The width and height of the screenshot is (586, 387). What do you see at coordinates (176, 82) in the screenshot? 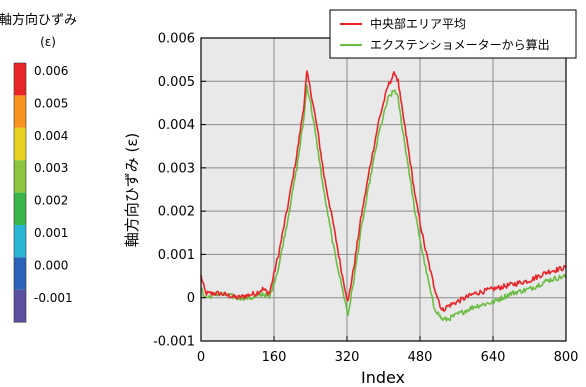
I see `y-tick-label: 0.005` at bounding box center [176, 82].